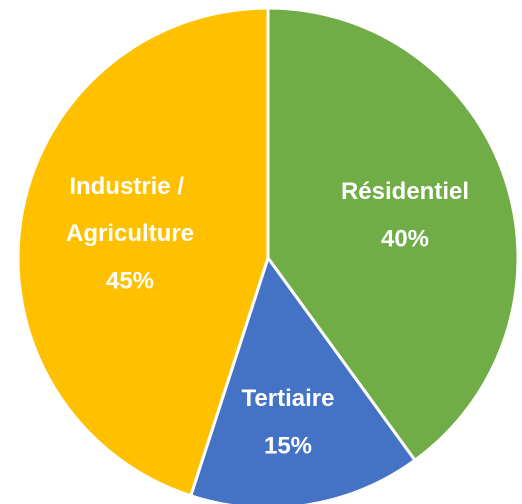  I want to click on value-label: 40%, so click(405, 238).